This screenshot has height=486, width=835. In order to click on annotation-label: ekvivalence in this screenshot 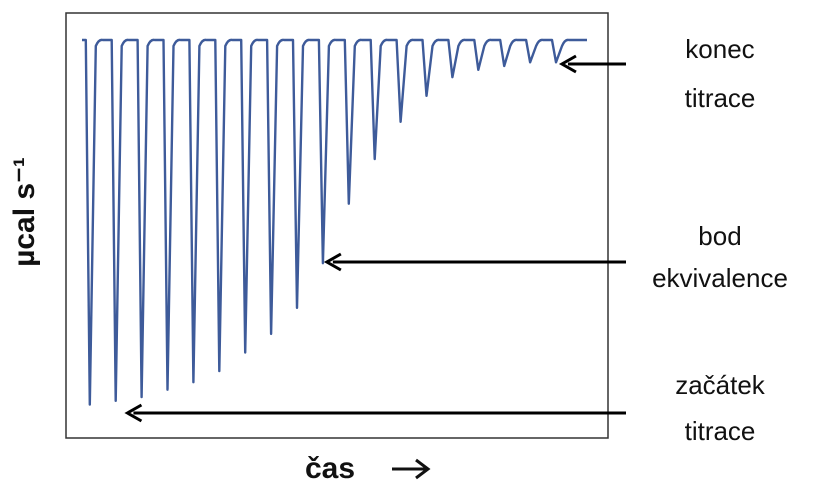, I will do `click(720, 278)`.